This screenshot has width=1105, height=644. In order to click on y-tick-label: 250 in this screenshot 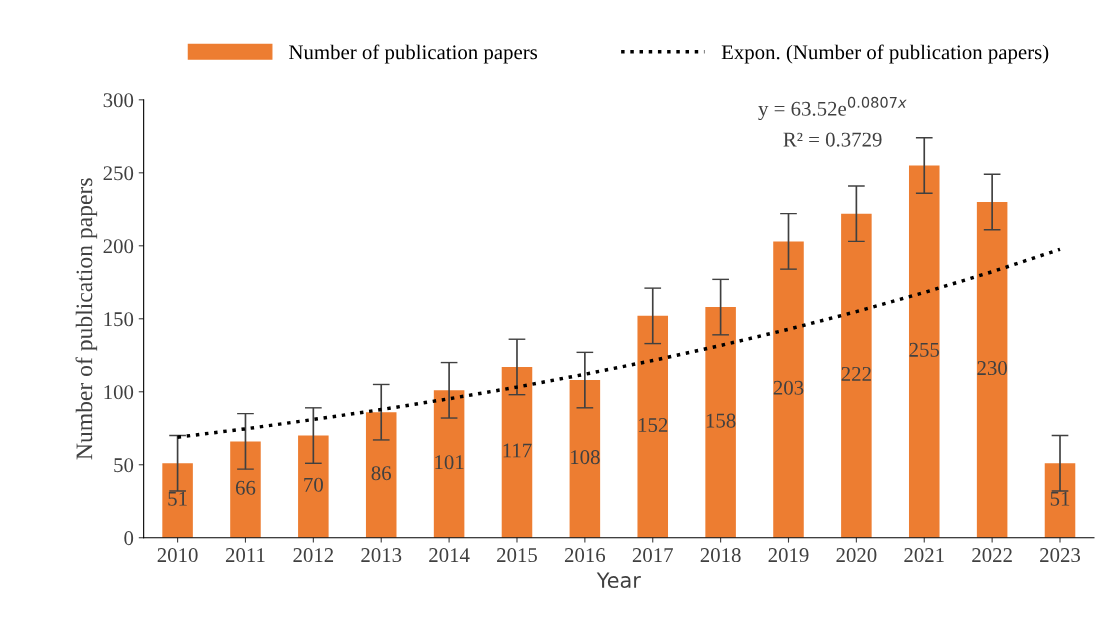, I will do `click(118, 173)`.